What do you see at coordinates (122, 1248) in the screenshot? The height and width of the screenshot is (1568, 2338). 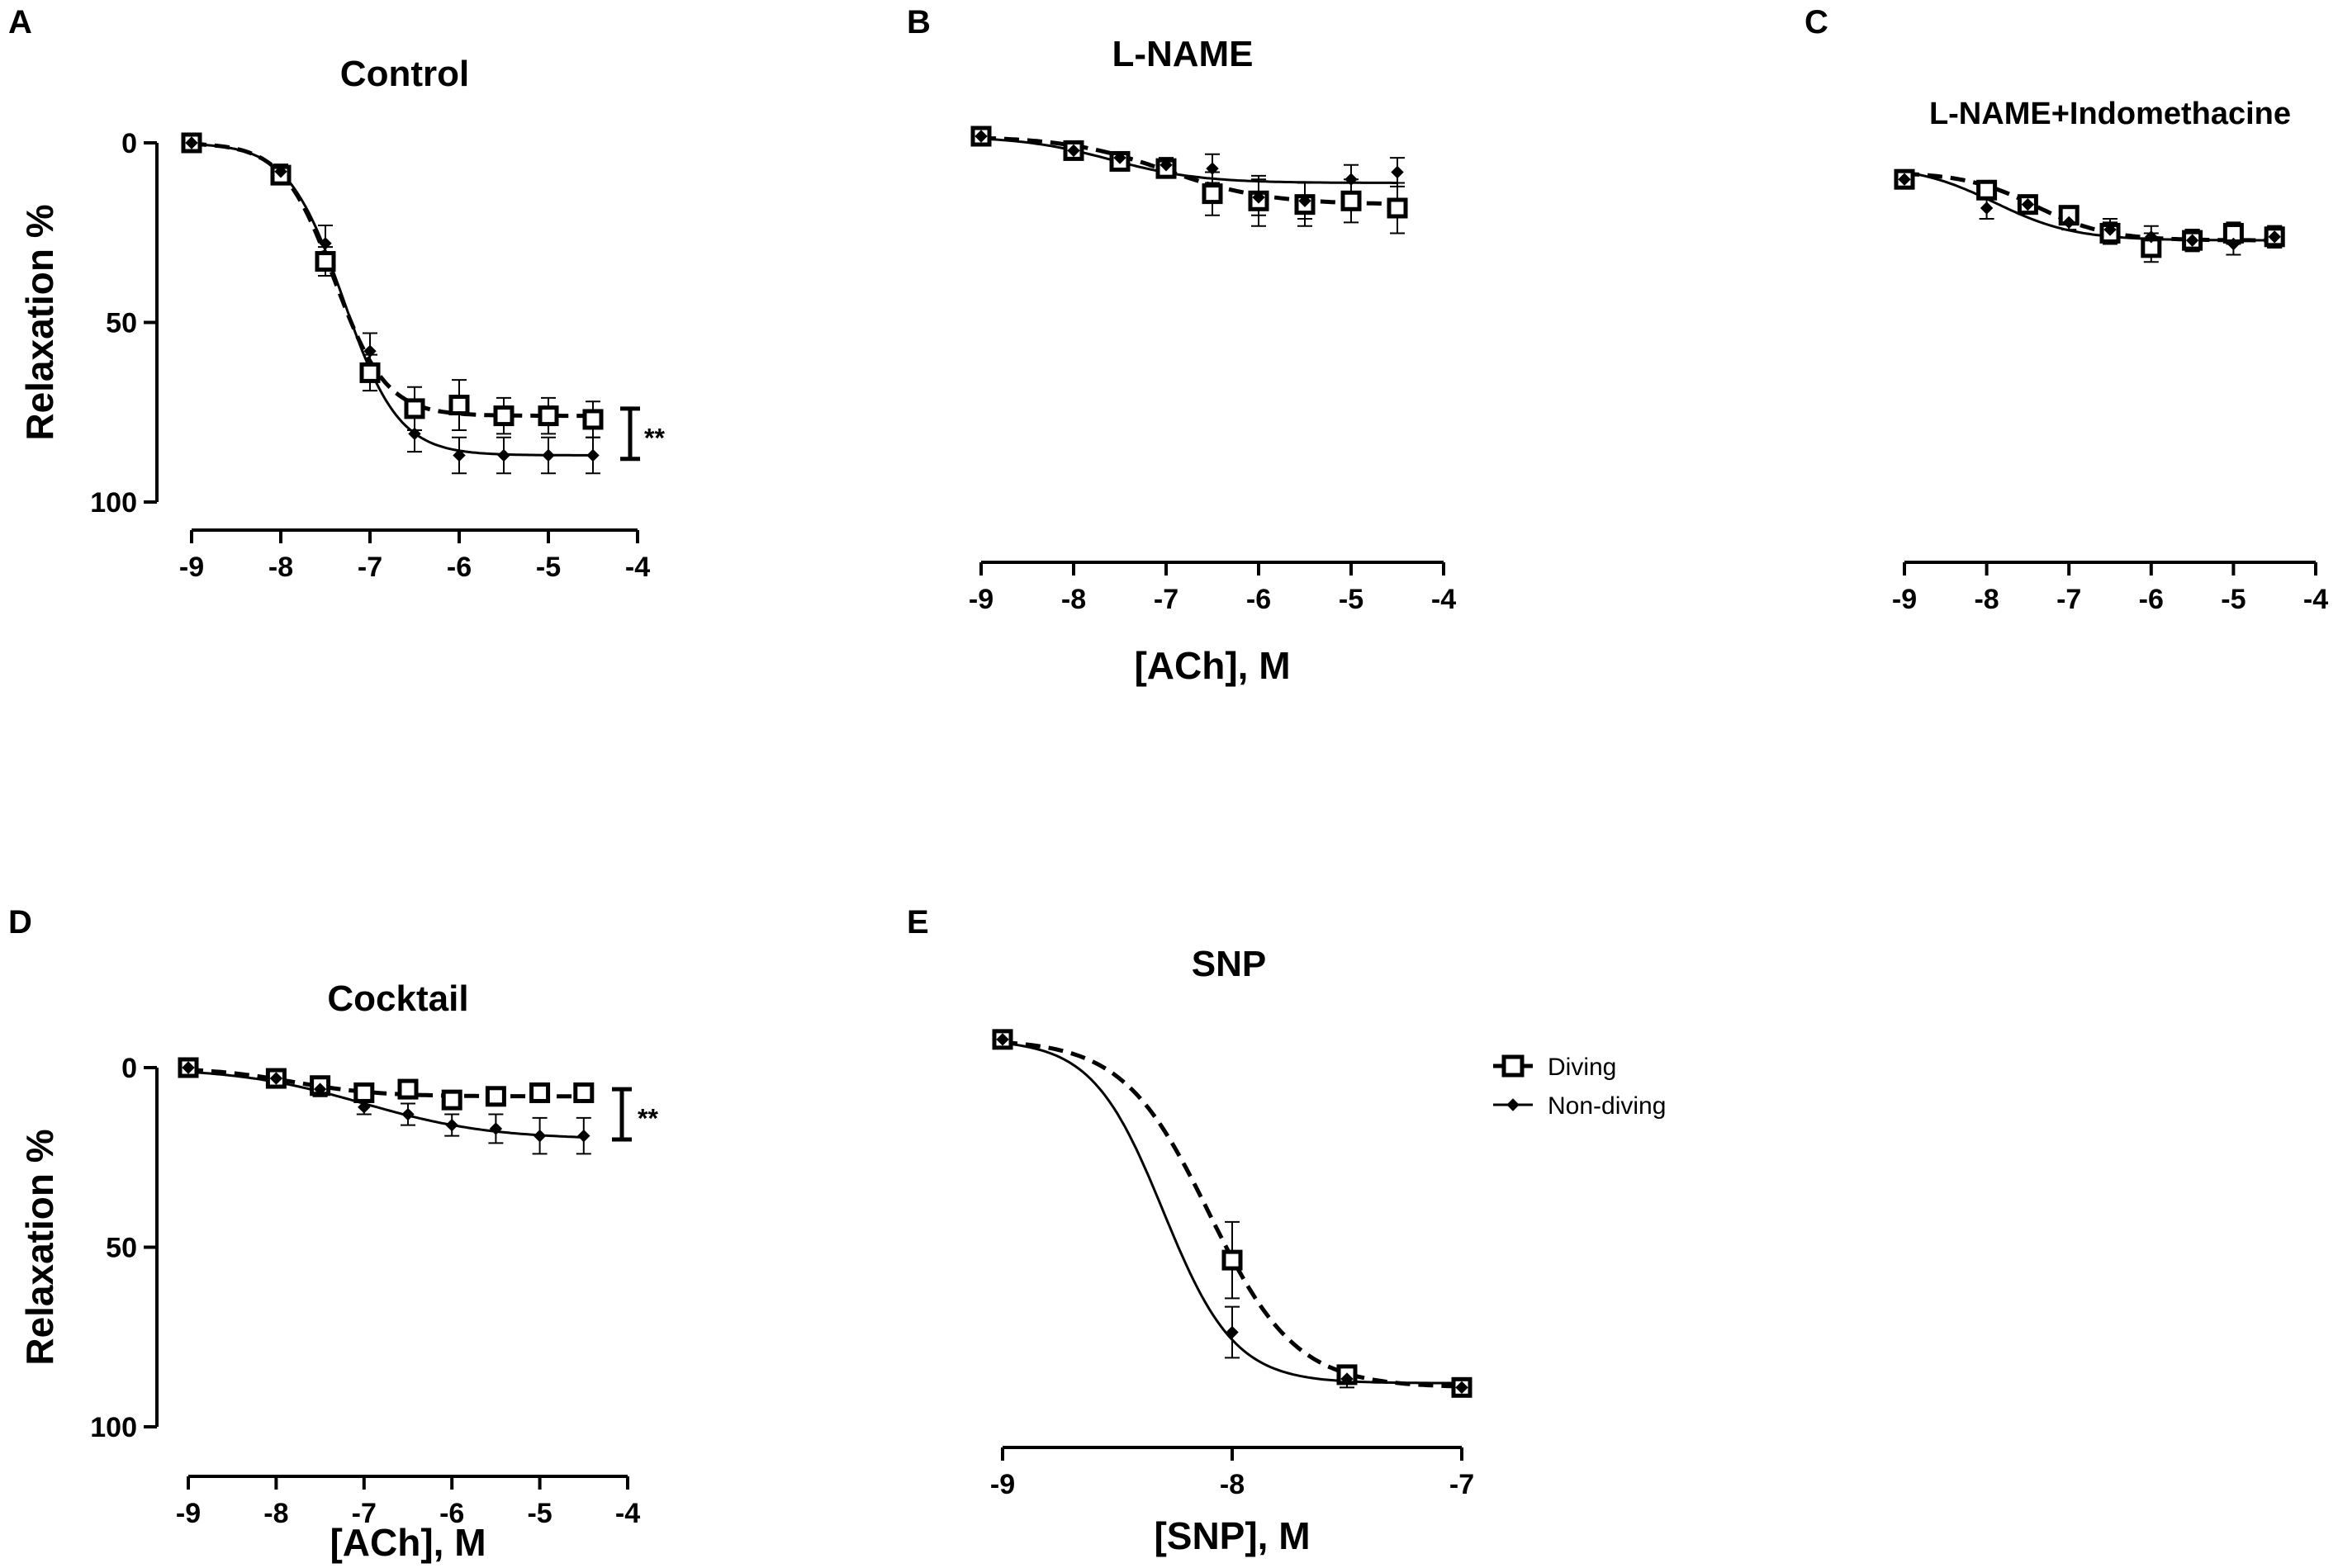 I see `y-tick-label-d: 50` at bounding box center [122, 1248].